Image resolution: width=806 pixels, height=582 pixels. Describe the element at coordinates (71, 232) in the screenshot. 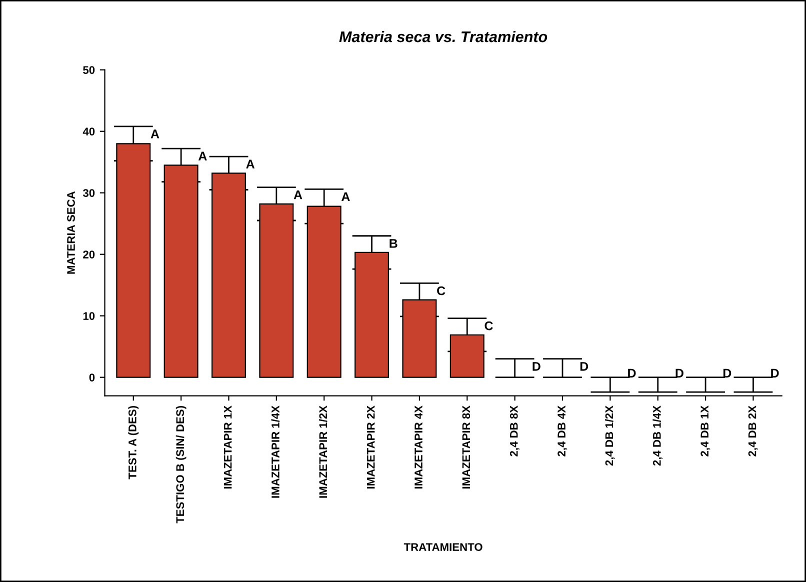

I see `y-axis-title: MATERIA SECA` at that location.